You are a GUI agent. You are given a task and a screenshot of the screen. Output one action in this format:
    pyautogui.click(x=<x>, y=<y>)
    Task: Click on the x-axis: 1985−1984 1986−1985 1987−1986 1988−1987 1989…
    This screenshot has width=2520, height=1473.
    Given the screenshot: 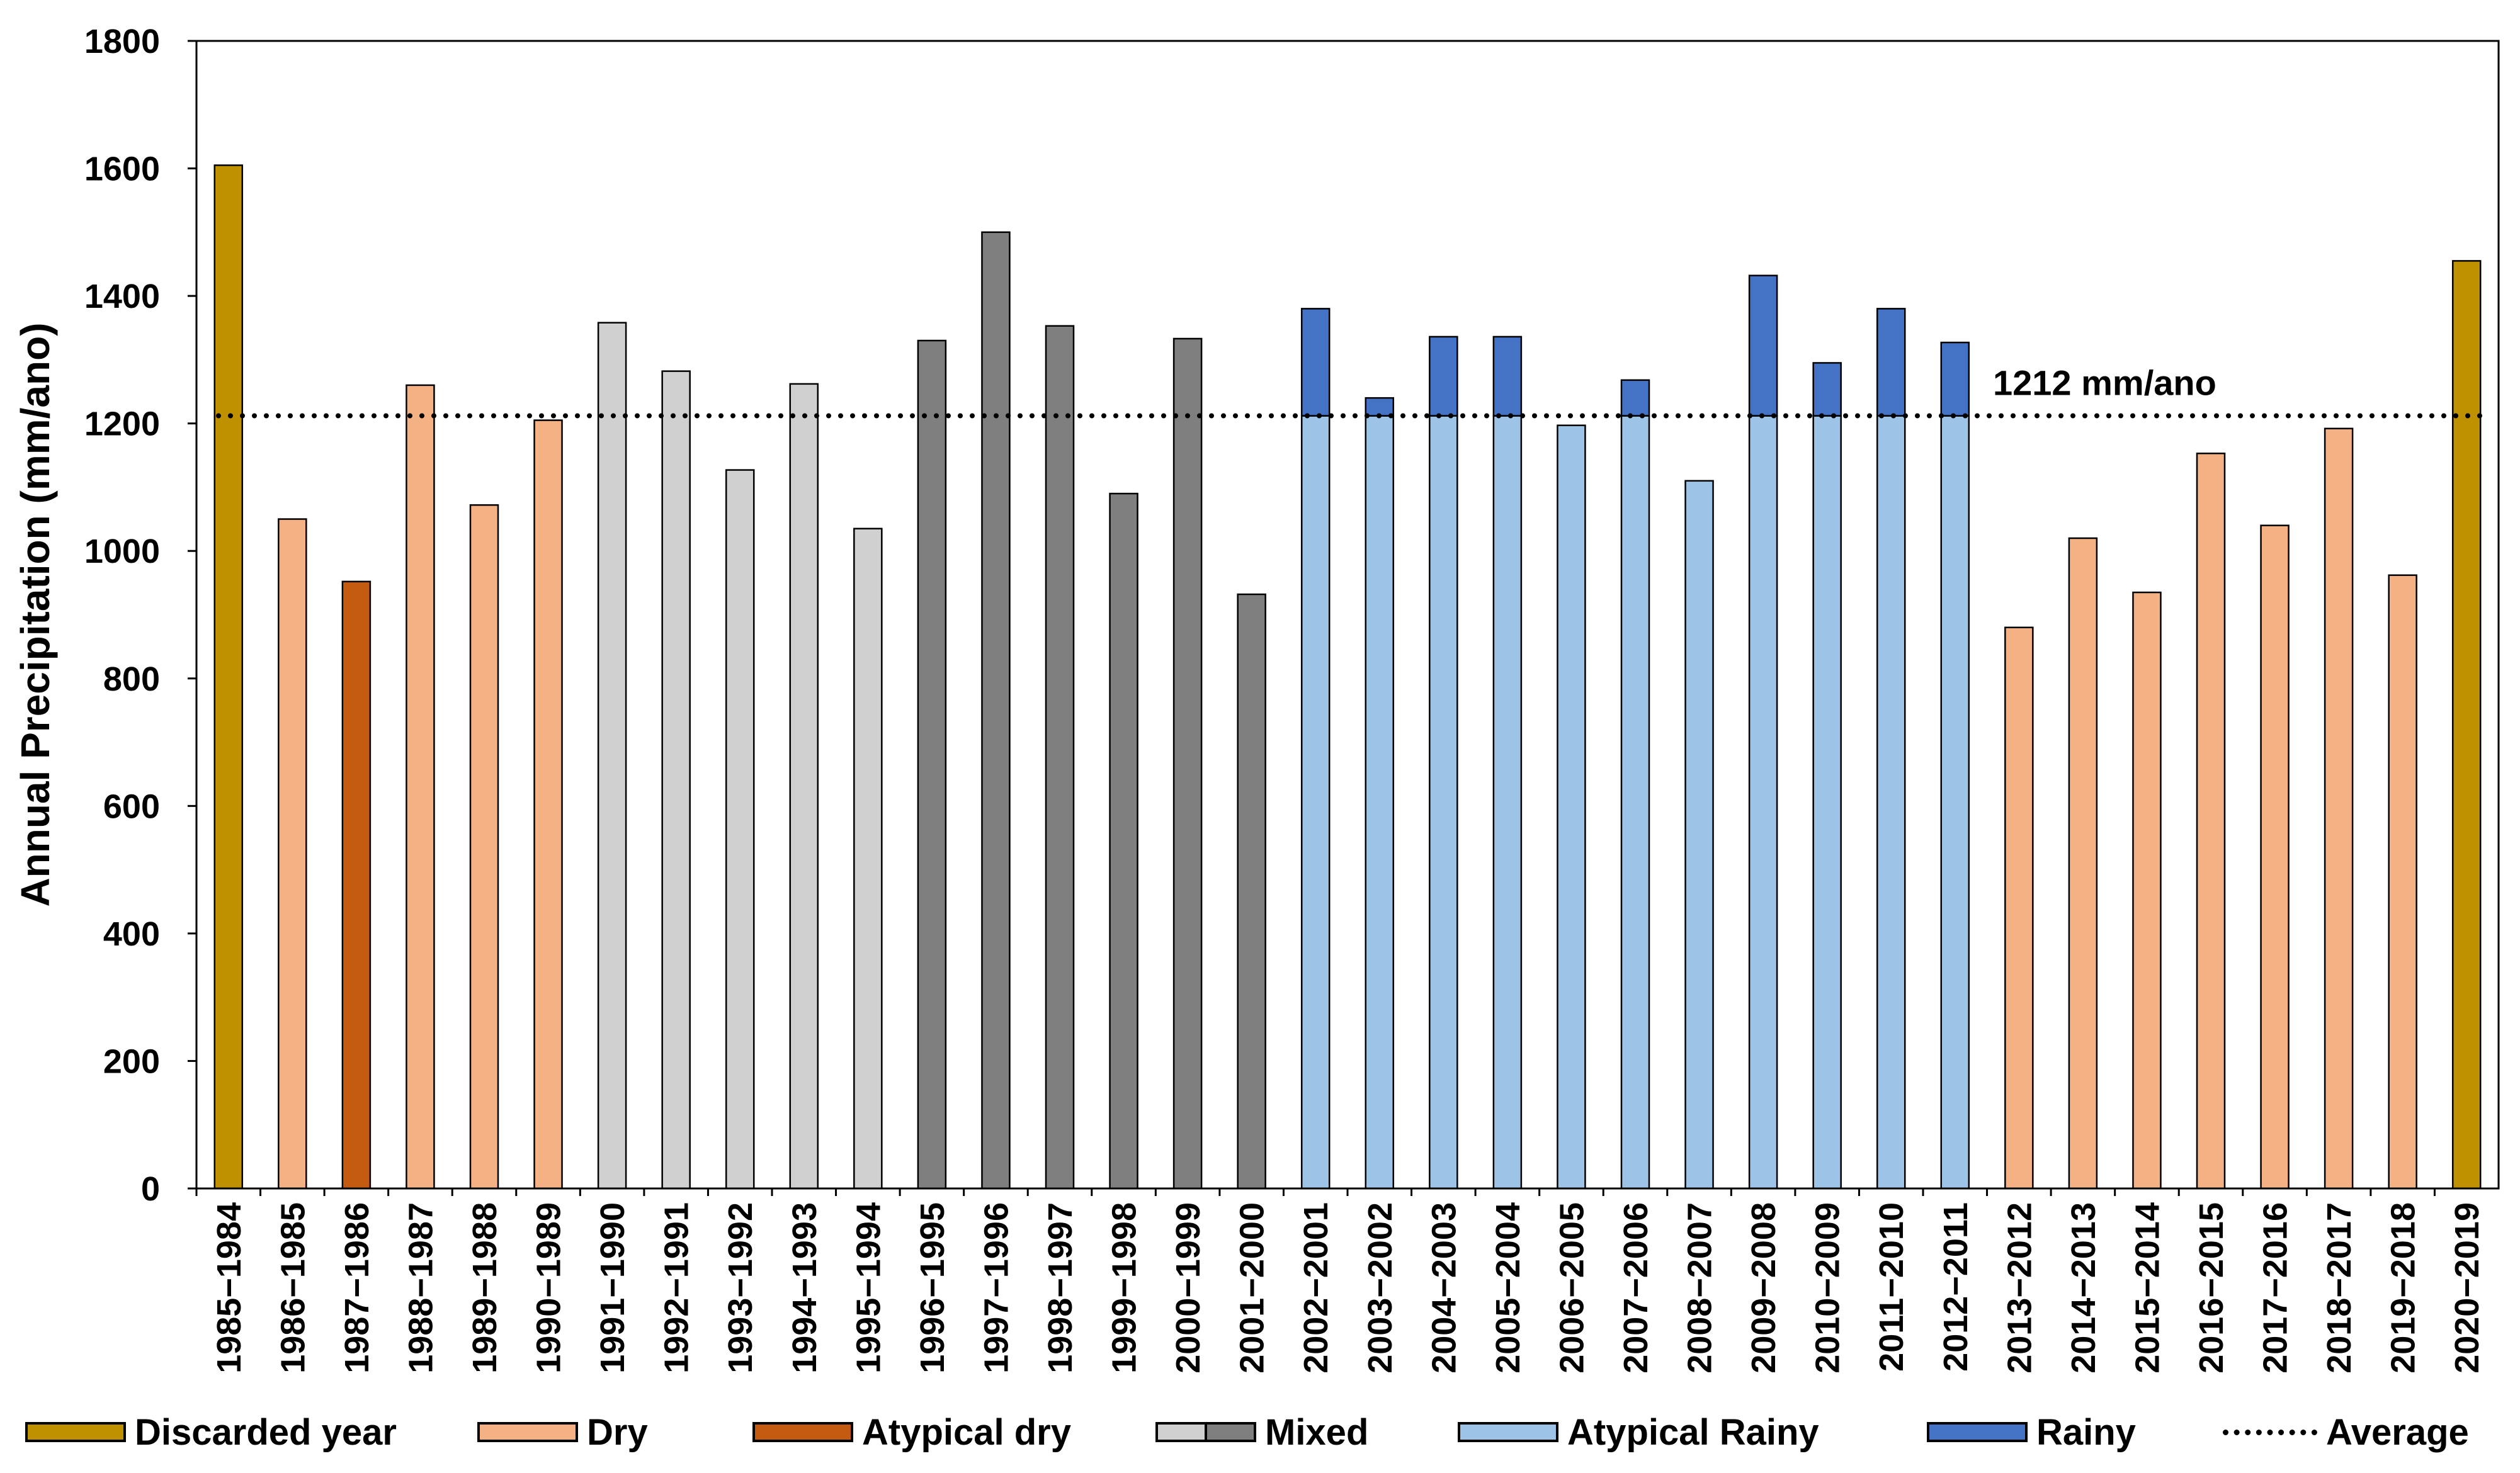 What is the action you would take?
    pyautogui.click(x=1340, y=1281)
    